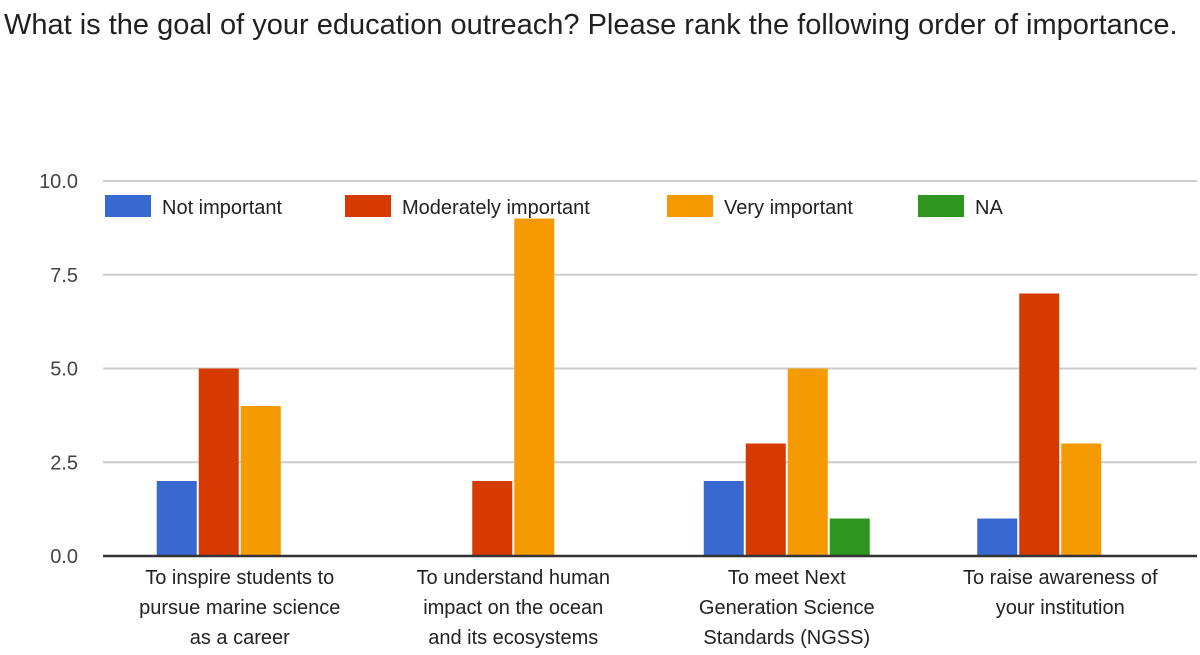 This screenshot has height=655, width=1200. I want to click on bar-na, so click(849, 537).